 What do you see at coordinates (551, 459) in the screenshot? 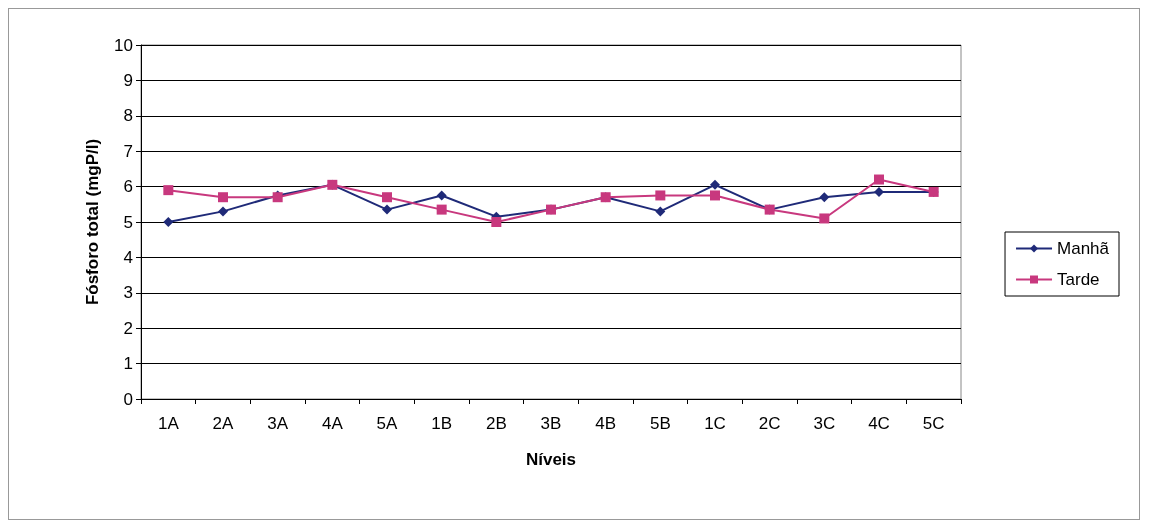
I see `x-axis-title: Níveis` at bounding box center [551, 459].